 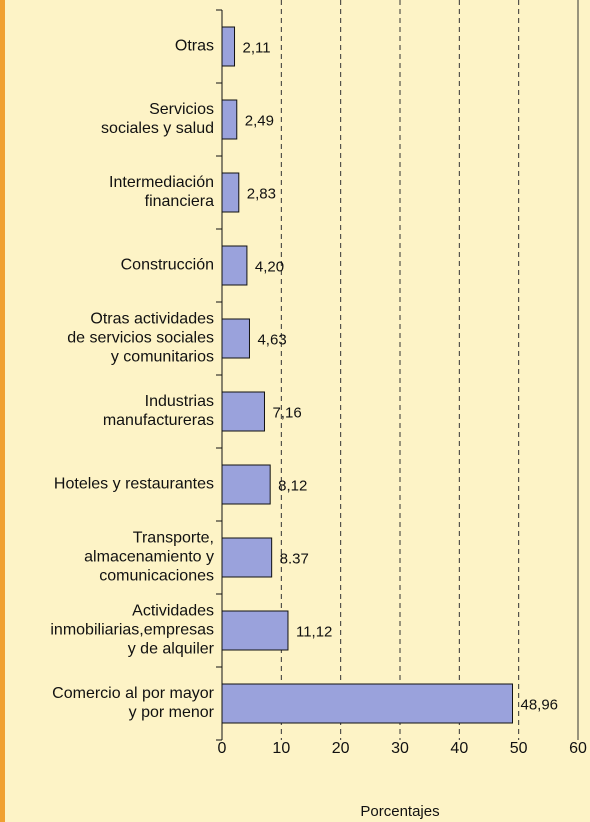 What do you see at coordinates (173, 611) in the screenshot?
I see `y-tick-label: Actividades` at bounding box center [173, 611].